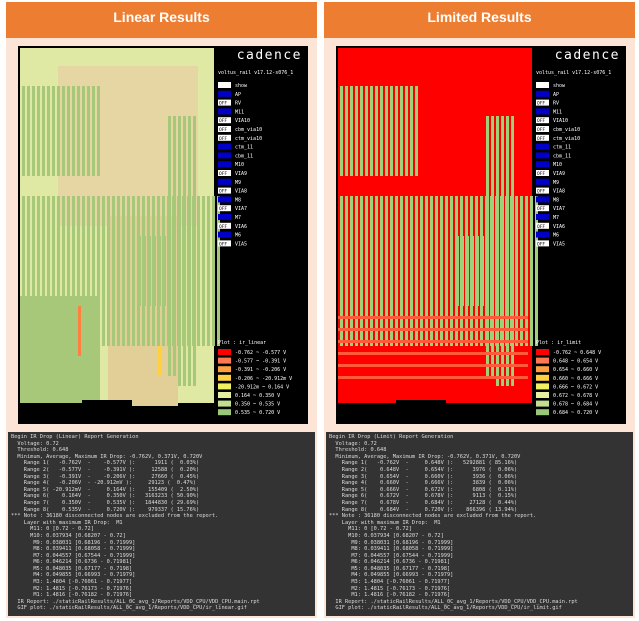  What do you see at coordinates (244, 156) in the screenshot?
I see `layer-label: cbm_11` at bounding box center [244, 156].